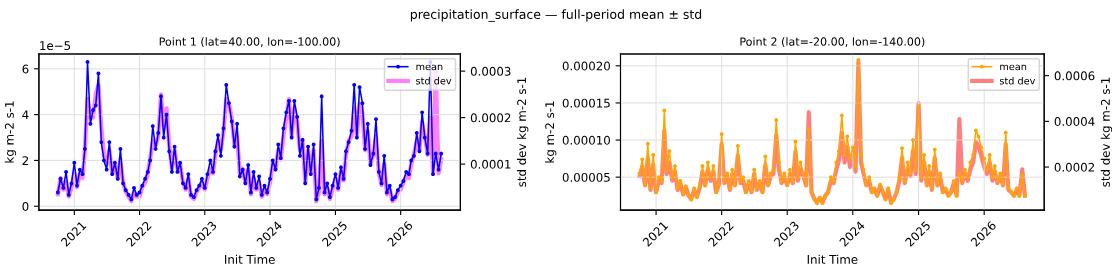 Image resolution: width=1112 pixels, height=267 pixels. Describe the element at coordinates (25, 160) in the screenshot. I see `y-tick-label: 2` at that location.